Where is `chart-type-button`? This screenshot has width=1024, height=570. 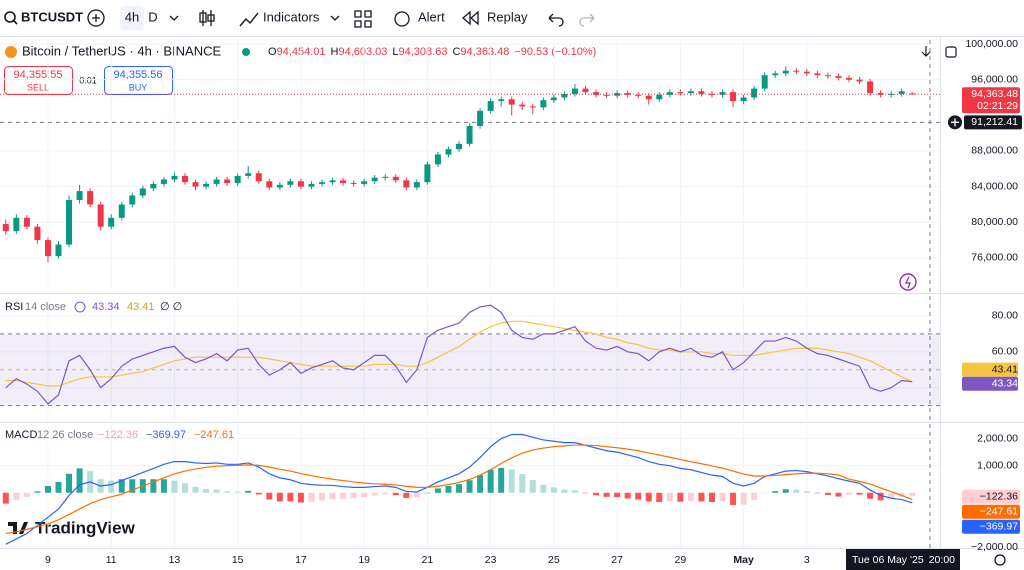 chart-type-button is located at coordinates (207, 18).